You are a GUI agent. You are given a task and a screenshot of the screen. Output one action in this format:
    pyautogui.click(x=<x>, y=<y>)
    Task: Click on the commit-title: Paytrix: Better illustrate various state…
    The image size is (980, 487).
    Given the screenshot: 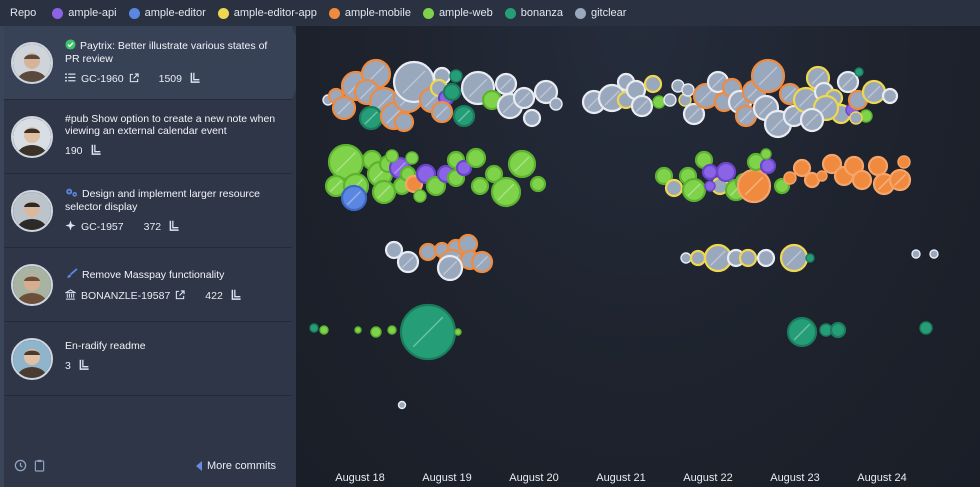 What is the action you would take?
    pyautogui.click(x=173, y=52)
    